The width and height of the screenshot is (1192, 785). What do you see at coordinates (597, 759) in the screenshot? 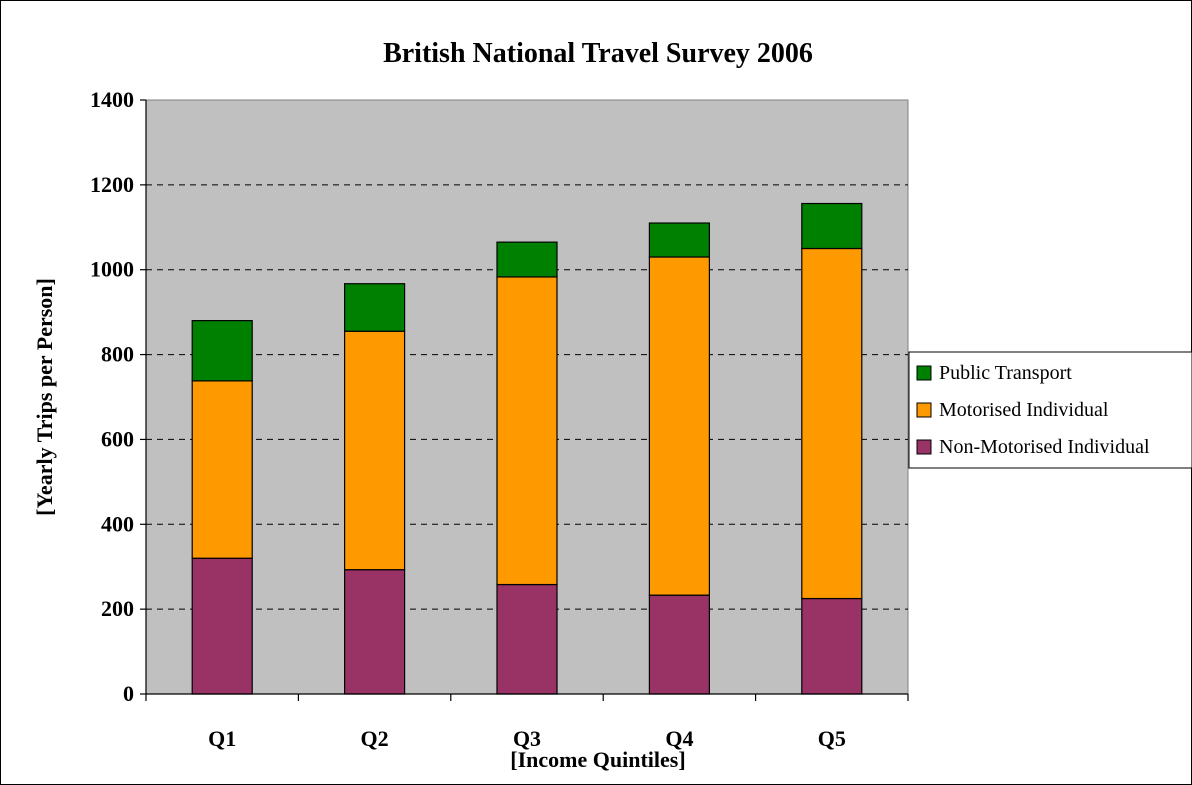
I see `x-axis-title: [Income Quintiles]` at bounding box center [597, 759].